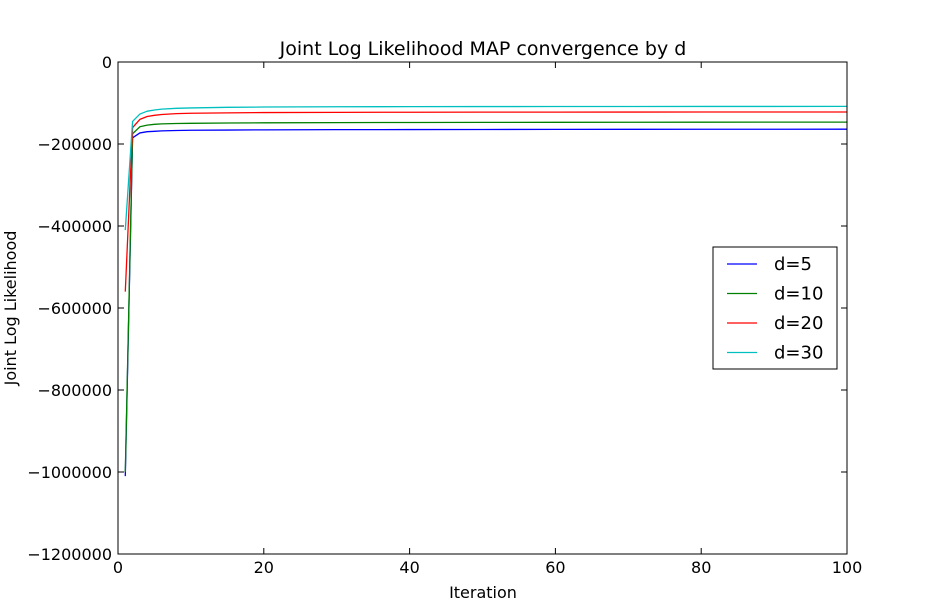 This screenshot has width=941, height=615. I want to click on y-tick-label: −200000, so click(75, 144).